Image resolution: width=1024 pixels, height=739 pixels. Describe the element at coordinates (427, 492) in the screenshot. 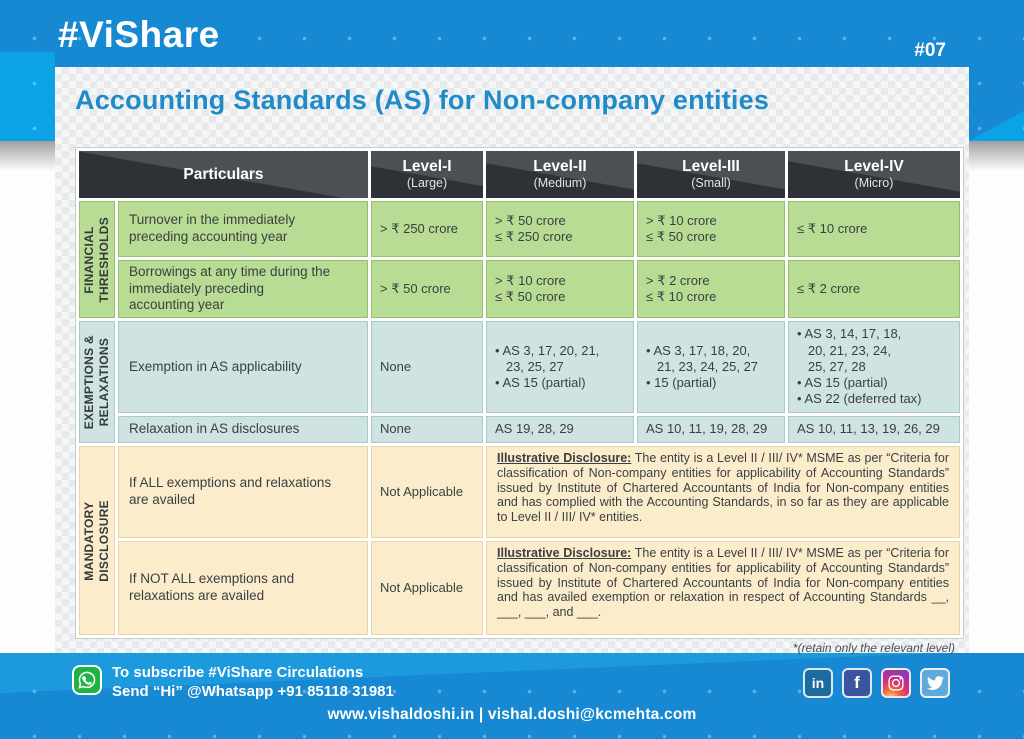

I see `all-availed-level-1: Not Applicable` at that location.